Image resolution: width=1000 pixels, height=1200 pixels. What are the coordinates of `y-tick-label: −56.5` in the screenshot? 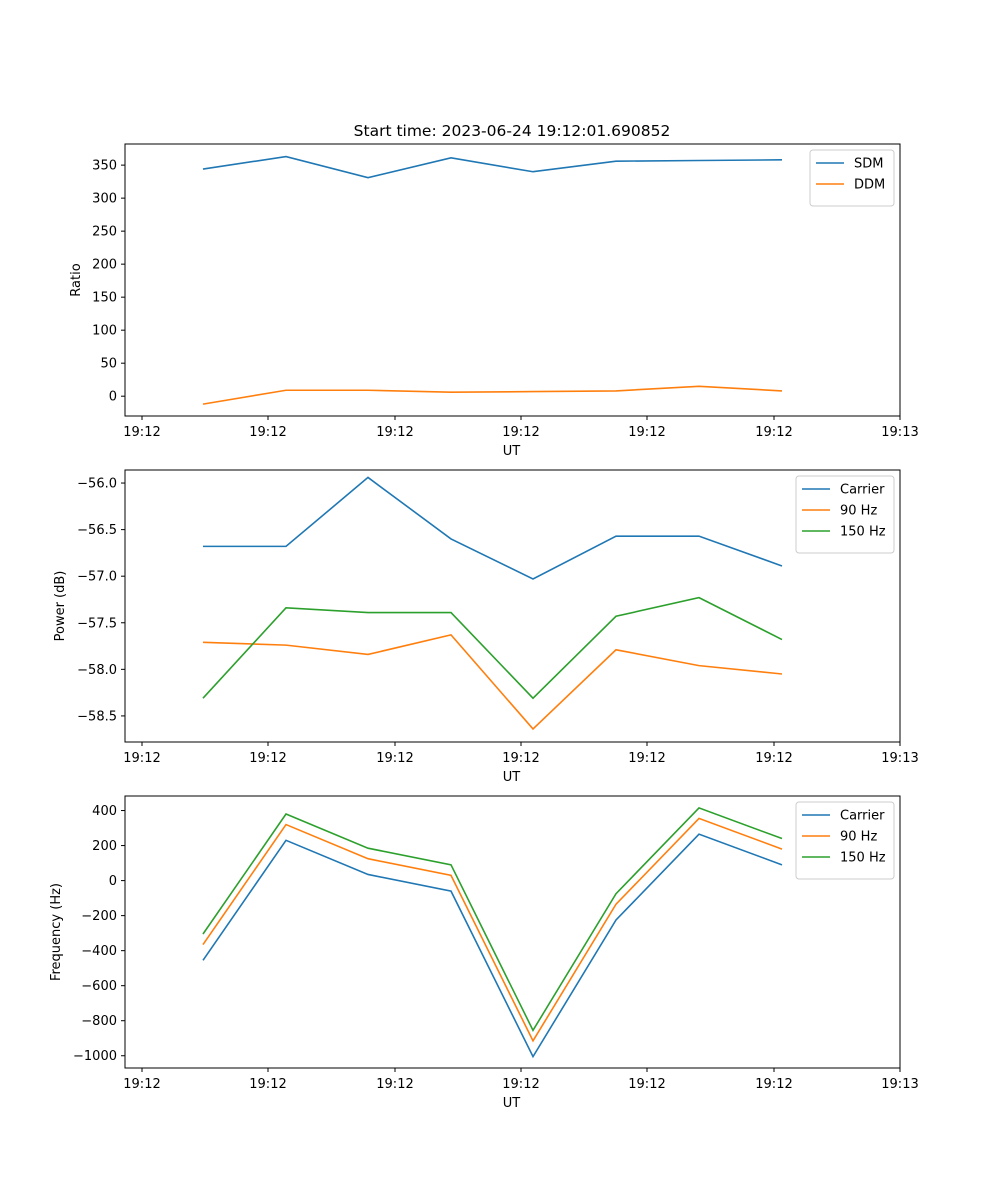 It's located at (97, 530).